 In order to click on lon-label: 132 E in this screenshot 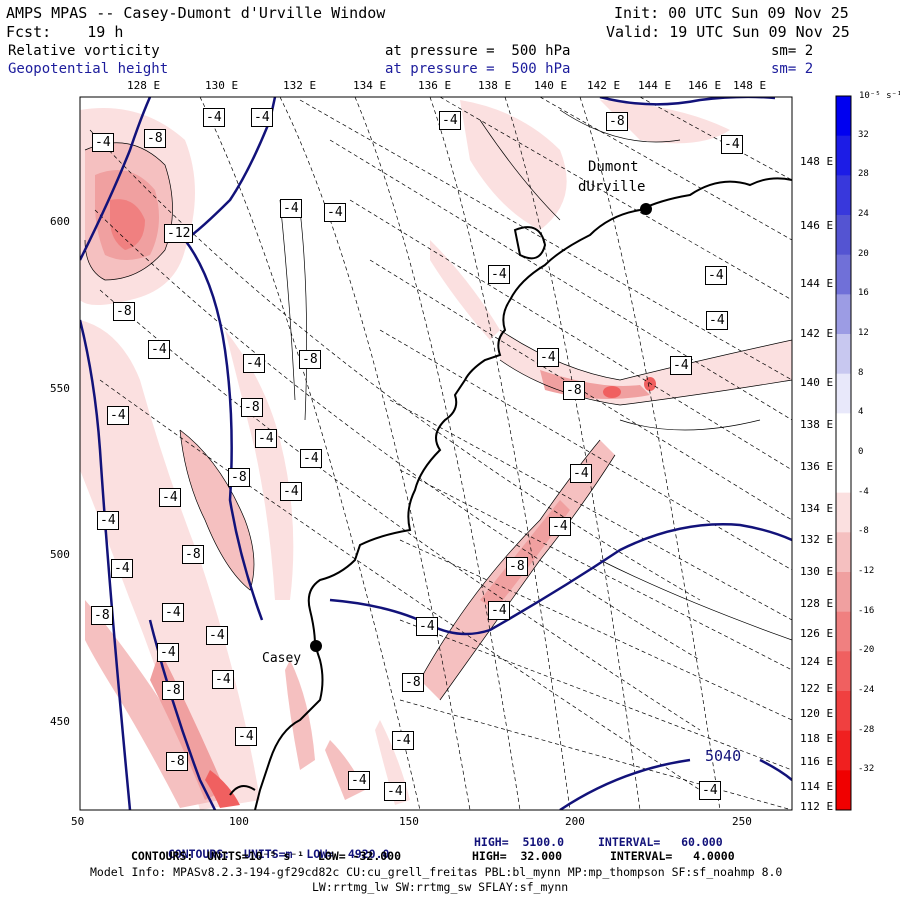, I will do `click(300, 85)`.